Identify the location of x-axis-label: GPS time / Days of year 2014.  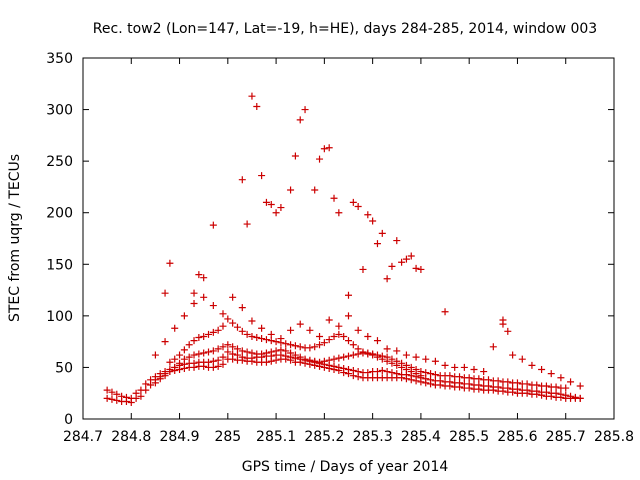
(345, 467).